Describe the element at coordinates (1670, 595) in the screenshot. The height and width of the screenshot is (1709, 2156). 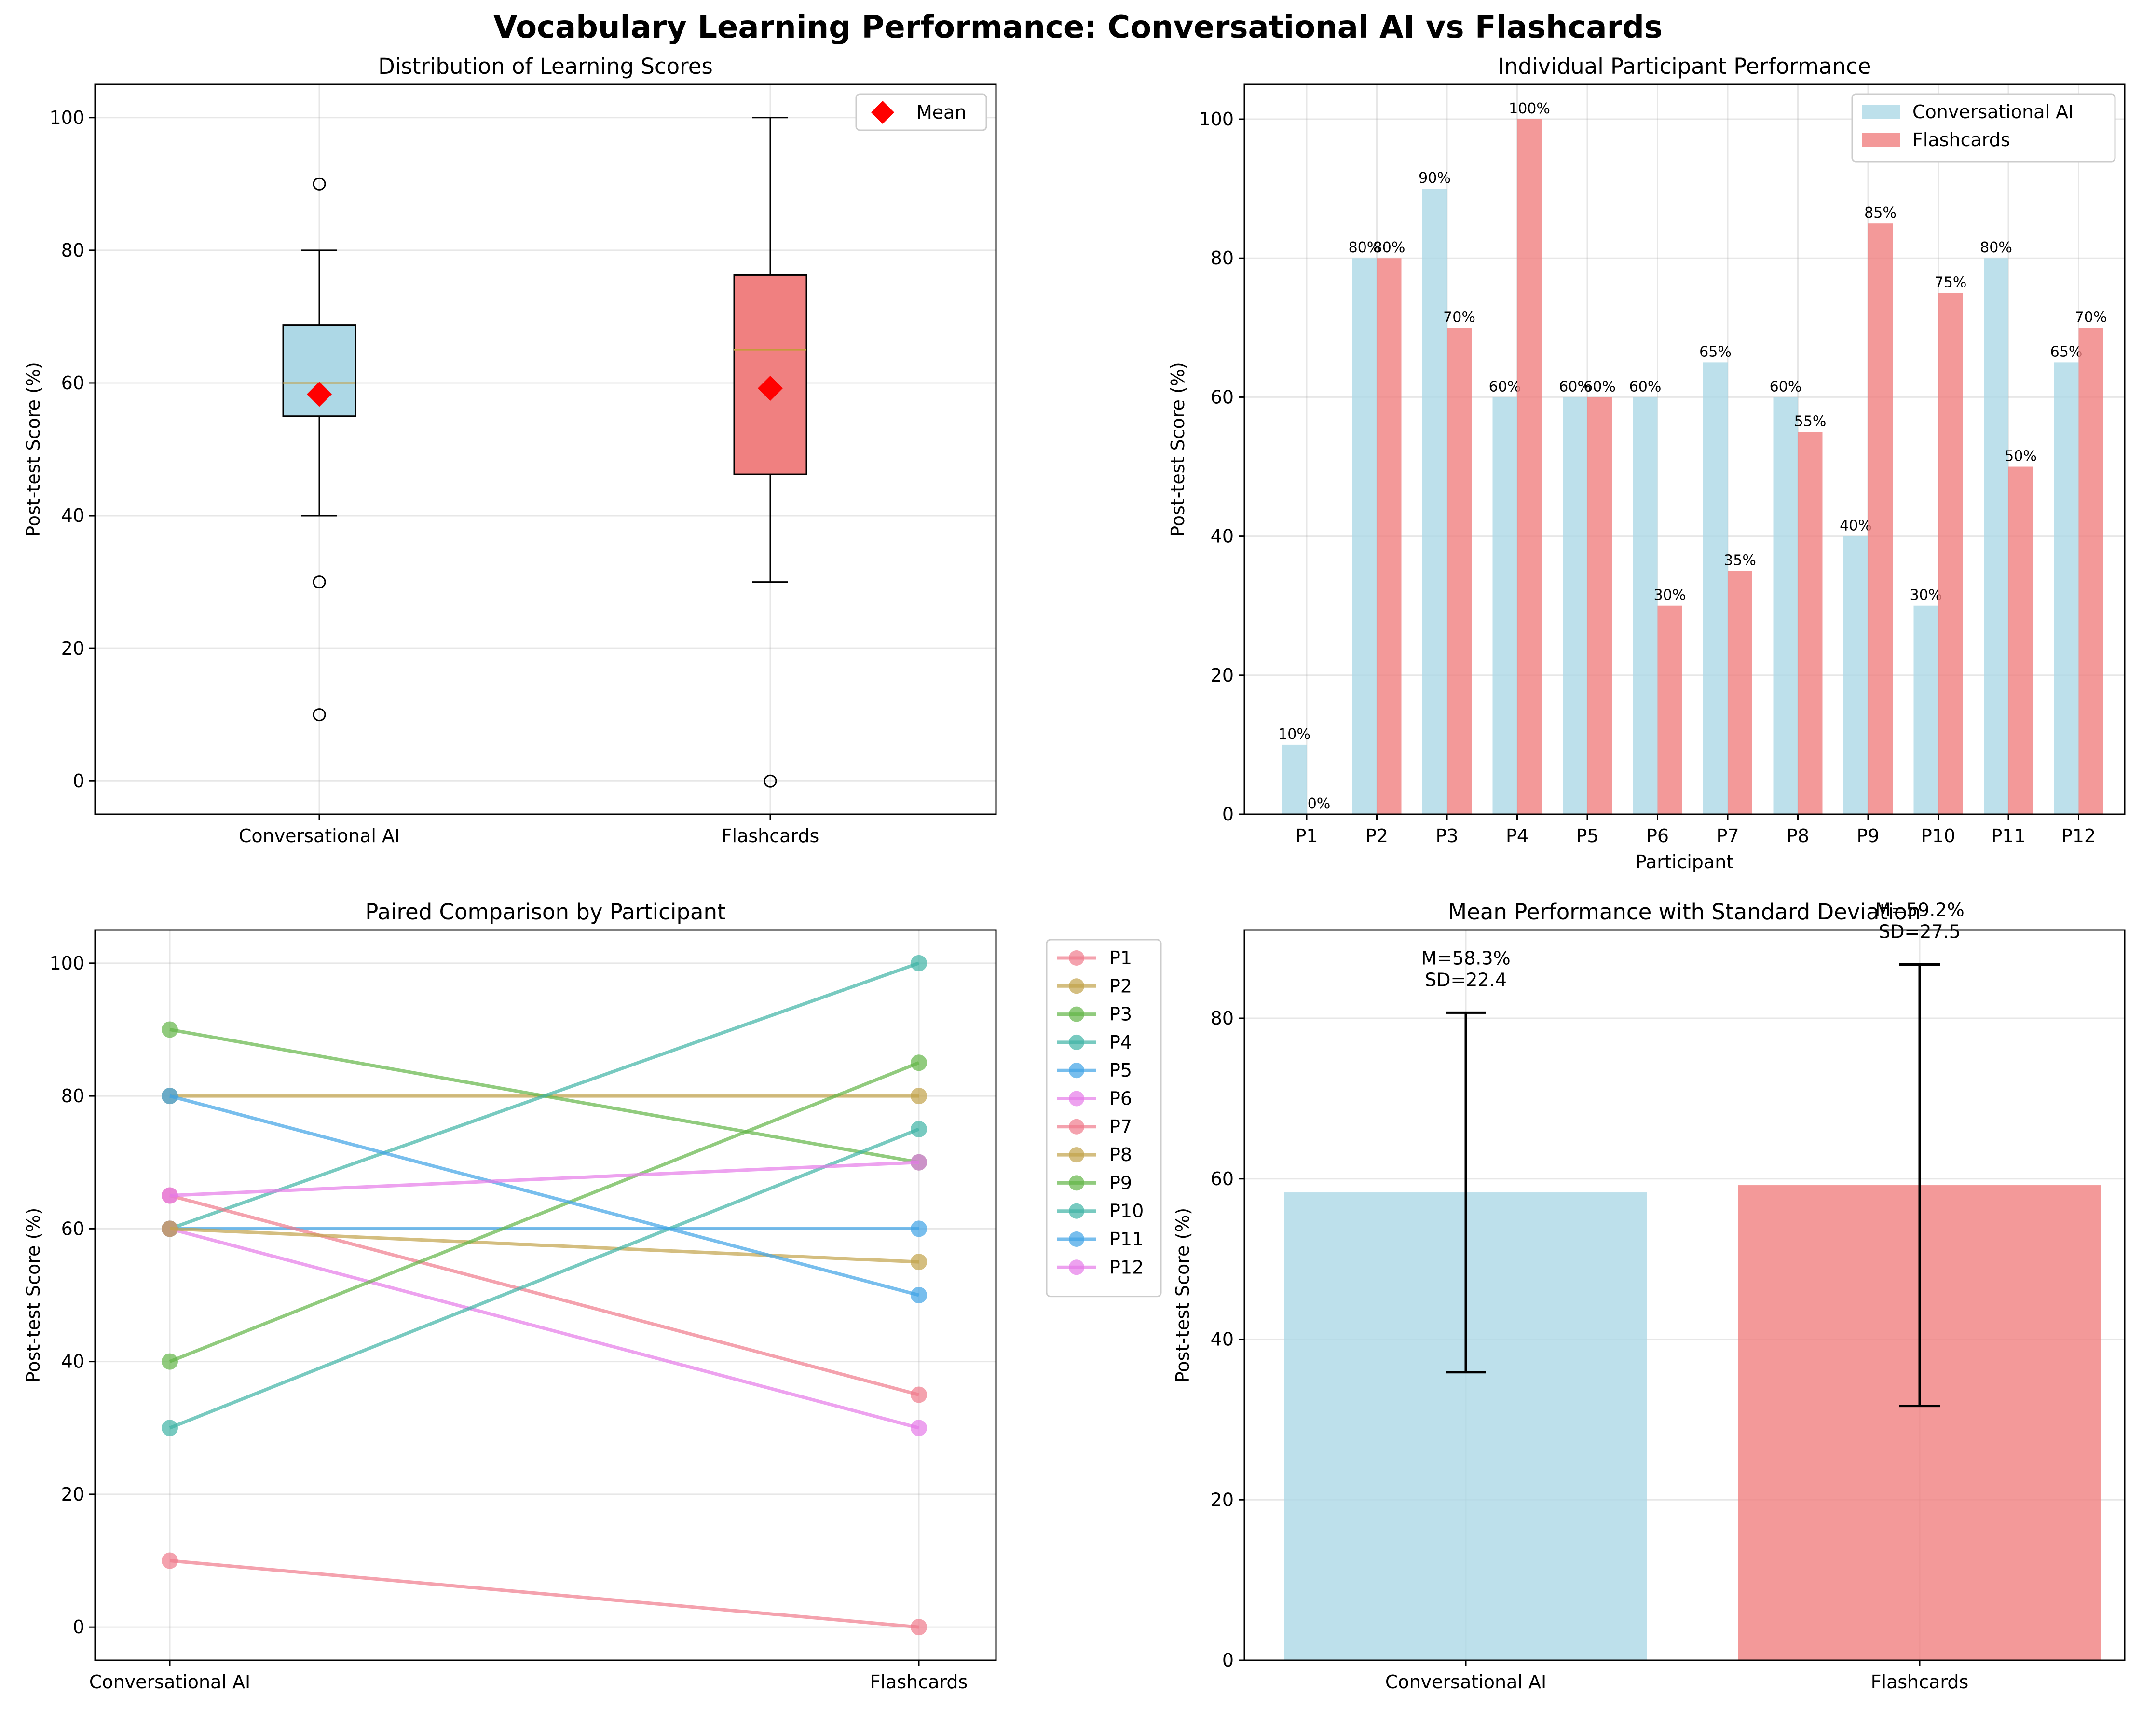
I see `bar-data-label: 30%` at that location.